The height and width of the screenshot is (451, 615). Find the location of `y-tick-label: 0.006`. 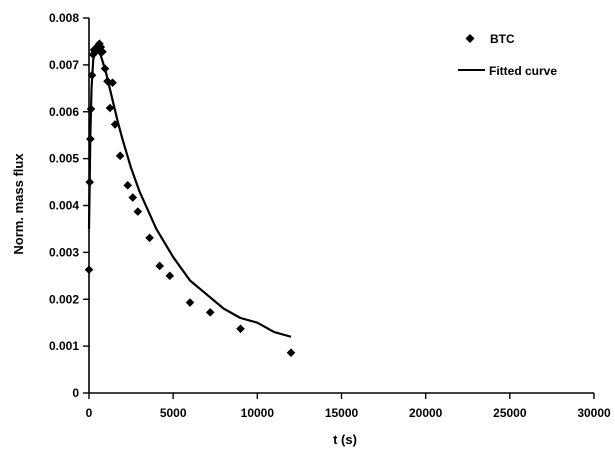

y-tick-label: 0.006 is located at coordinates (64, 112).